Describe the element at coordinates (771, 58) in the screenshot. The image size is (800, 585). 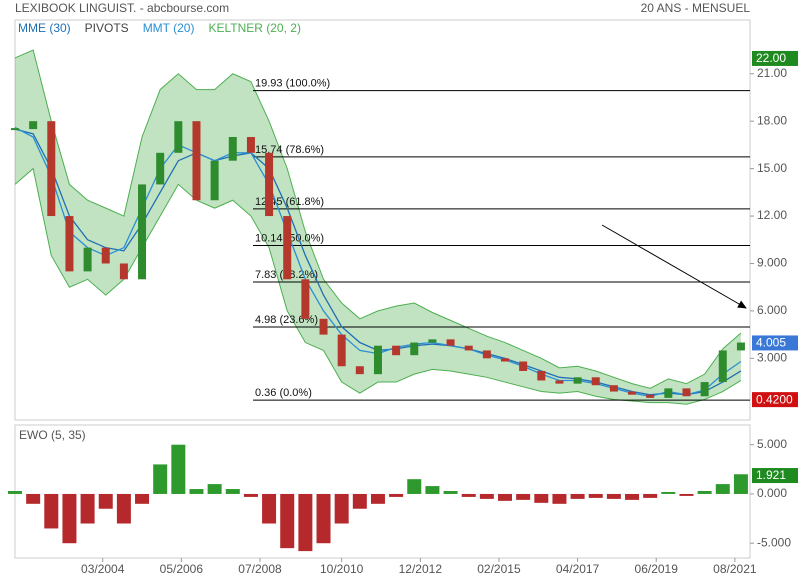
I see `price-tag-label: 22.00` at that location.